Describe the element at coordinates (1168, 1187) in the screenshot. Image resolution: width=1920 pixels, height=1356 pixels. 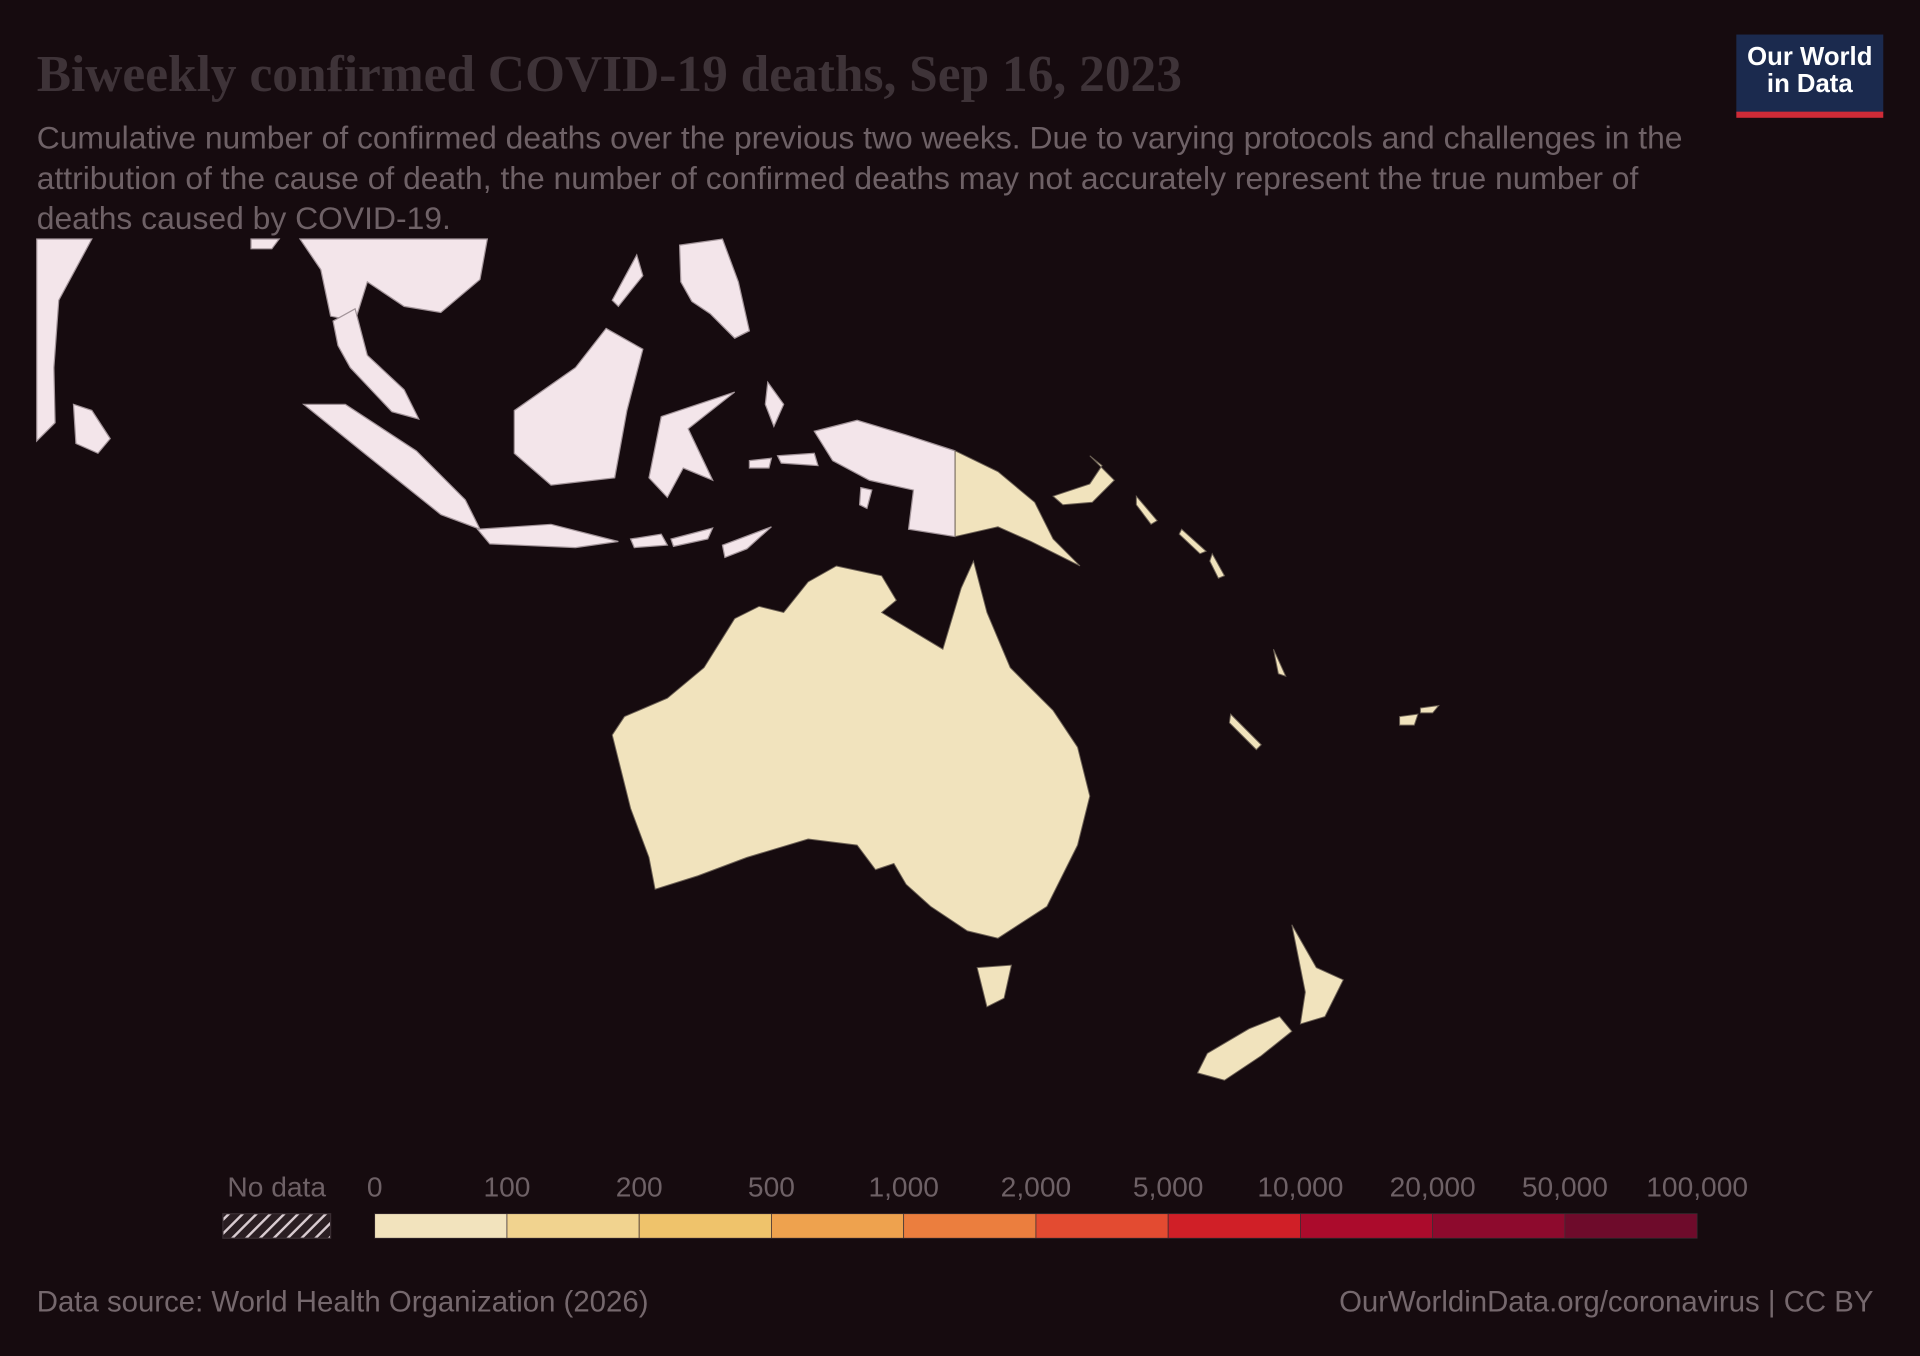
I see `legend-tick-label: 5,000` at that location.